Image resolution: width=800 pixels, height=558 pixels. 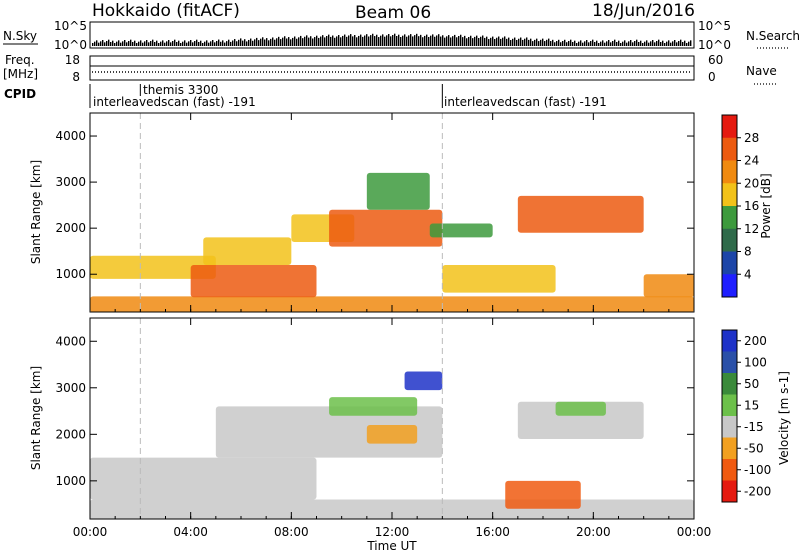 I want to click on nsky-series, so click(x=392, y=39).